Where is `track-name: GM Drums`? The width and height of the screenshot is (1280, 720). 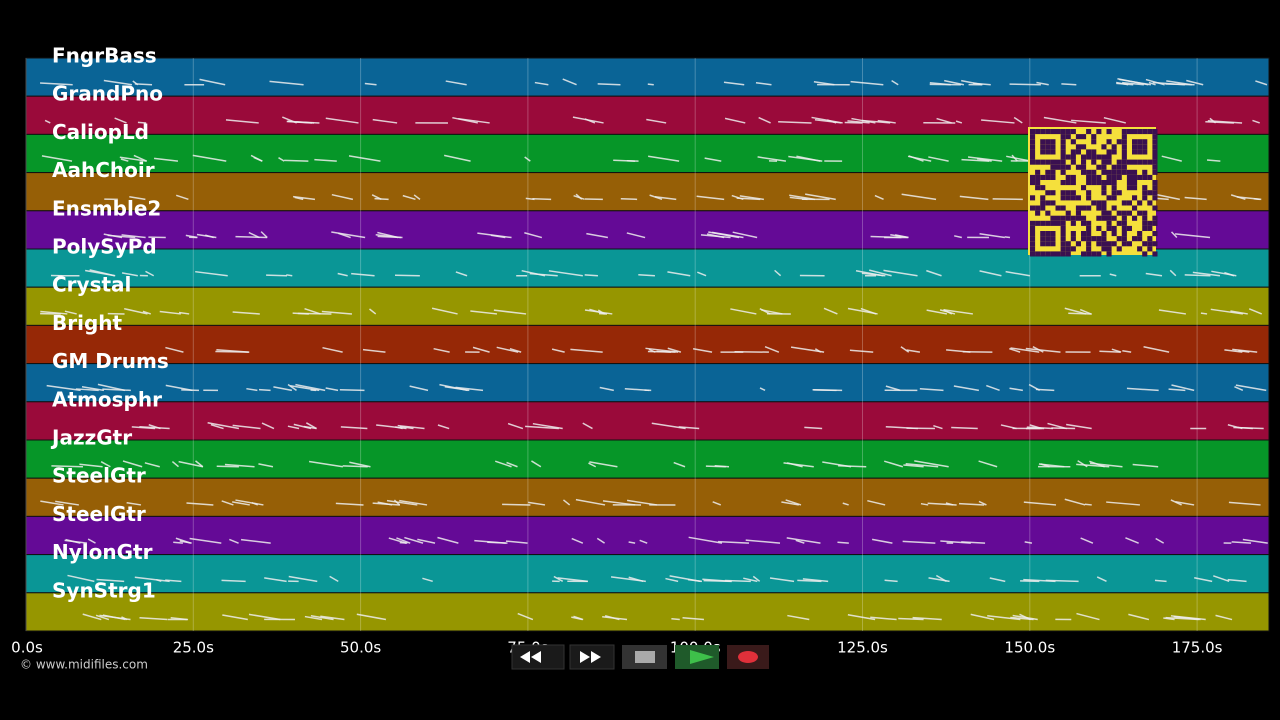 track-name: GM Drums is located at coordinates (110, 361).